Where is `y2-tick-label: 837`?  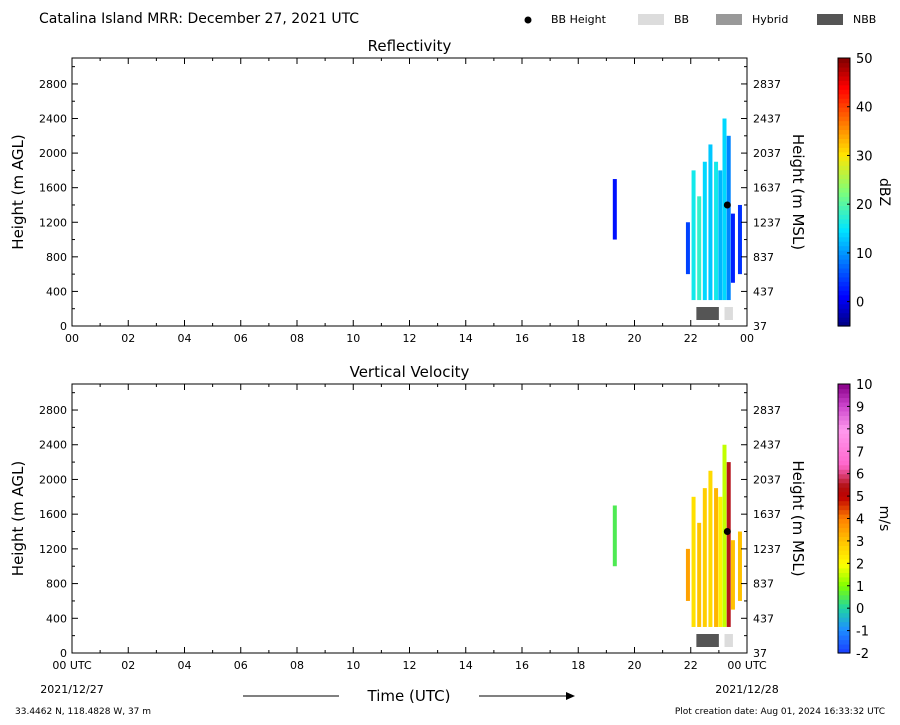 y2-tick-label: 837 is located at coordinates (763, 584).